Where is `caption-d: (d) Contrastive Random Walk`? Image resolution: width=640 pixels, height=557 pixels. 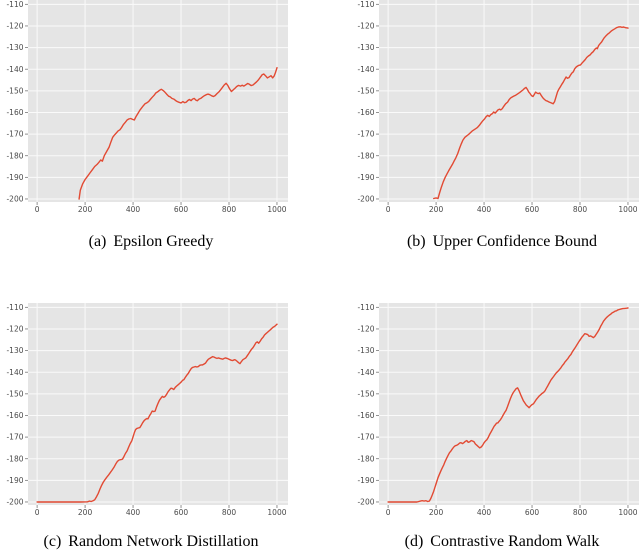
caption-d: (d) Contrastive Random Walk is located at coordinates (495, 542).